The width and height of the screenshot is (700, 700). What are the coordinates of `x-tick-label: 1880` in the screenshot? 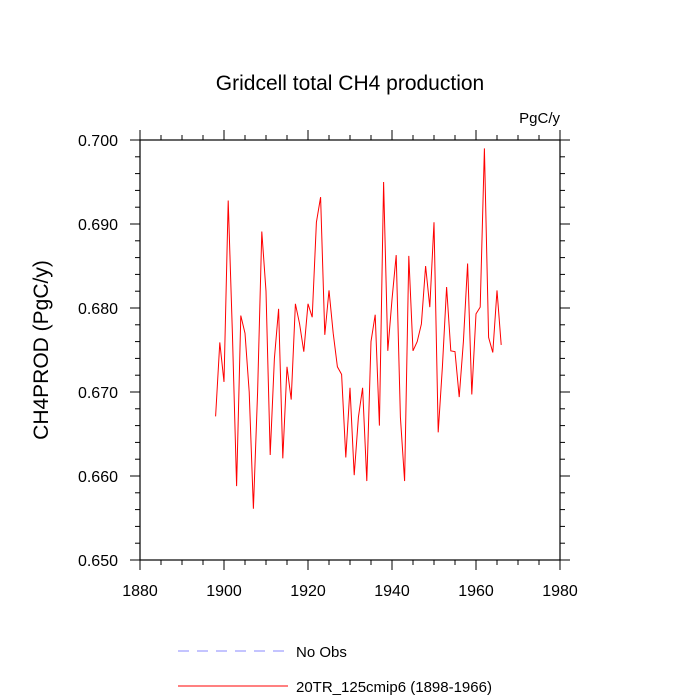 It's located at (140, 591).